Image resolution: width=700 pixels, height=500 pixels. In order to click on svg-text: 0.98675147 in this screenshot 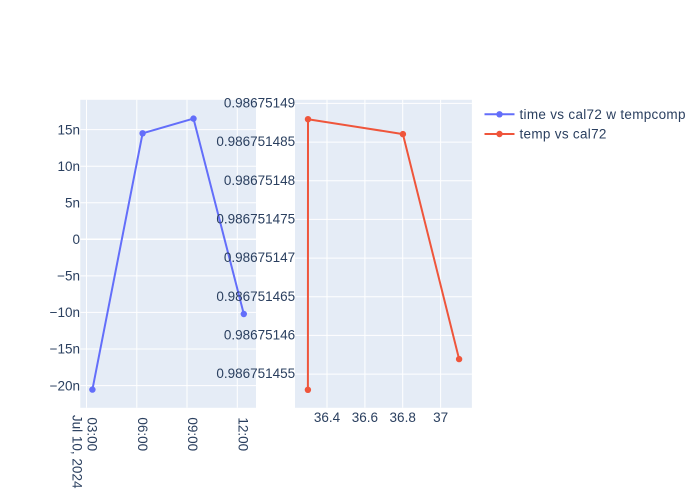, I will do `click(259, 257)`.